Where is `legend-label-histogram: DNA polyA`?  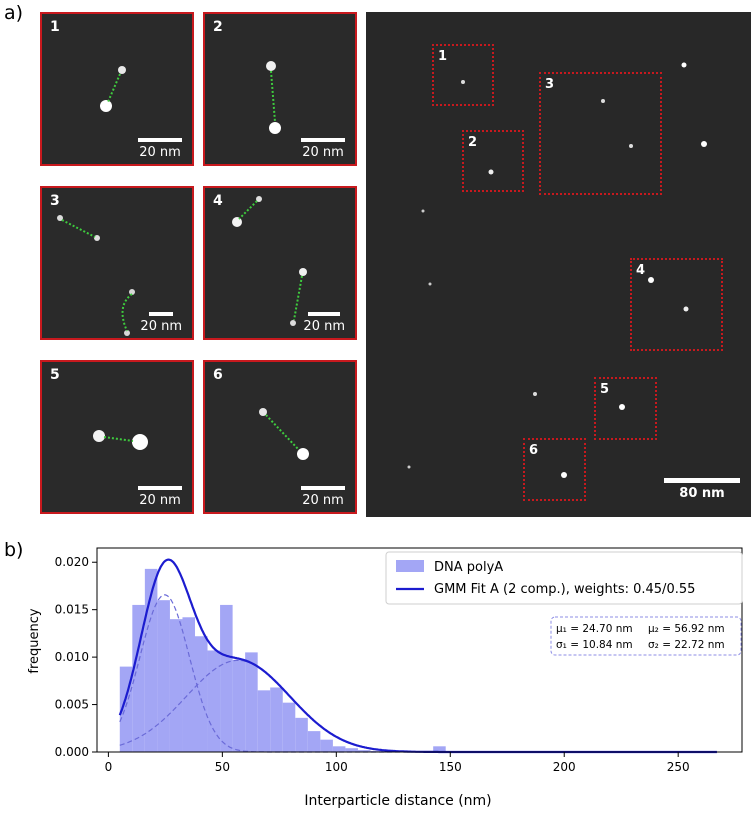 legend-label-histogram: DNA polyA is located at coordinates (468, 567).